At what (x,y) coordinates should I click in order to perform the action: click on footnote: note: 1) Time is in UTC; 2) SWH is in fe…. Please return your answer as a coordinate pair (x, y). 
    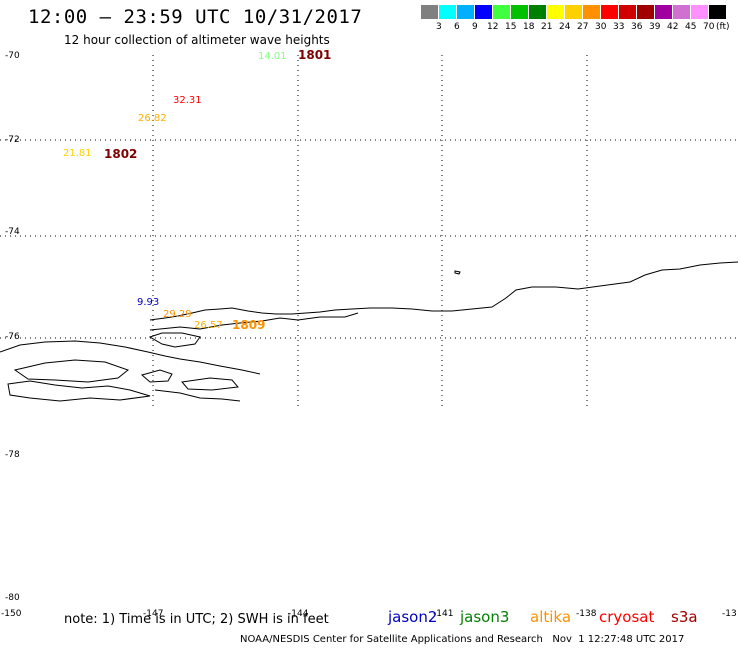
    Looking at the image, I should click on (196, 619).